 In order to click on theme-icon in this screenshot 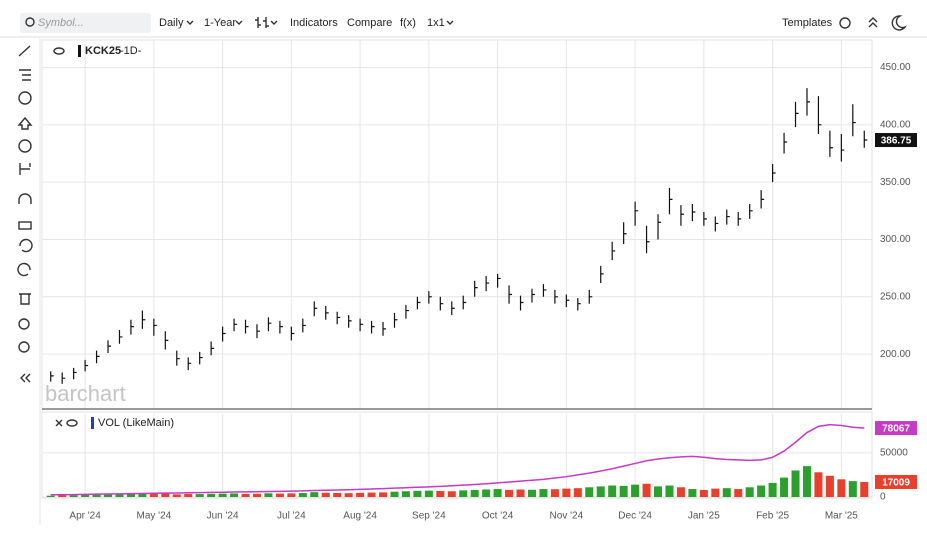, I will do `click(899, 23)`.